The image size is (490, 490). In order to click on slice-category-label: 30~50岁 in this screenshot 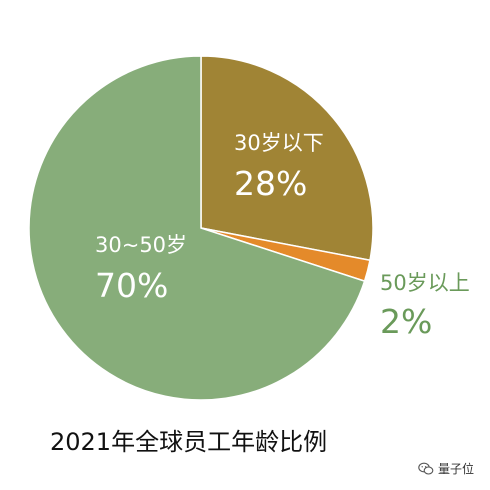, I will do `click(141, 245)`.